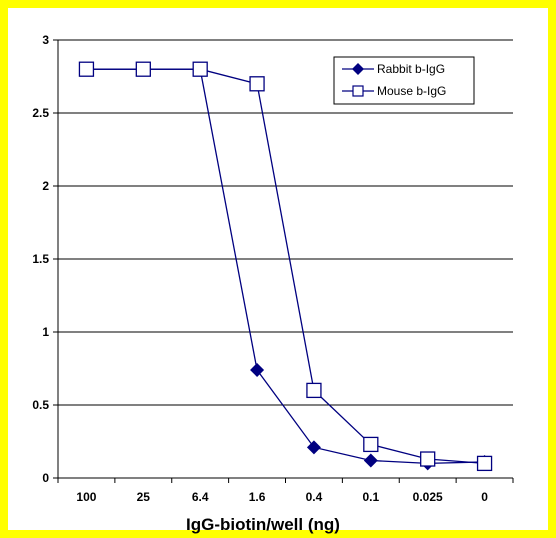  I want to click on y-tick-label: 2.5, so click(40, 113).